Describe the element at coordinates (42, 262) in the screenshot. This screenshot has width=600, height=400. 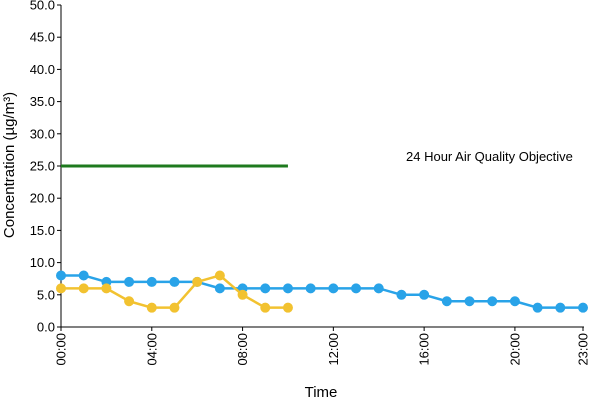
I see `y-tick-label: 10.0` at that location.